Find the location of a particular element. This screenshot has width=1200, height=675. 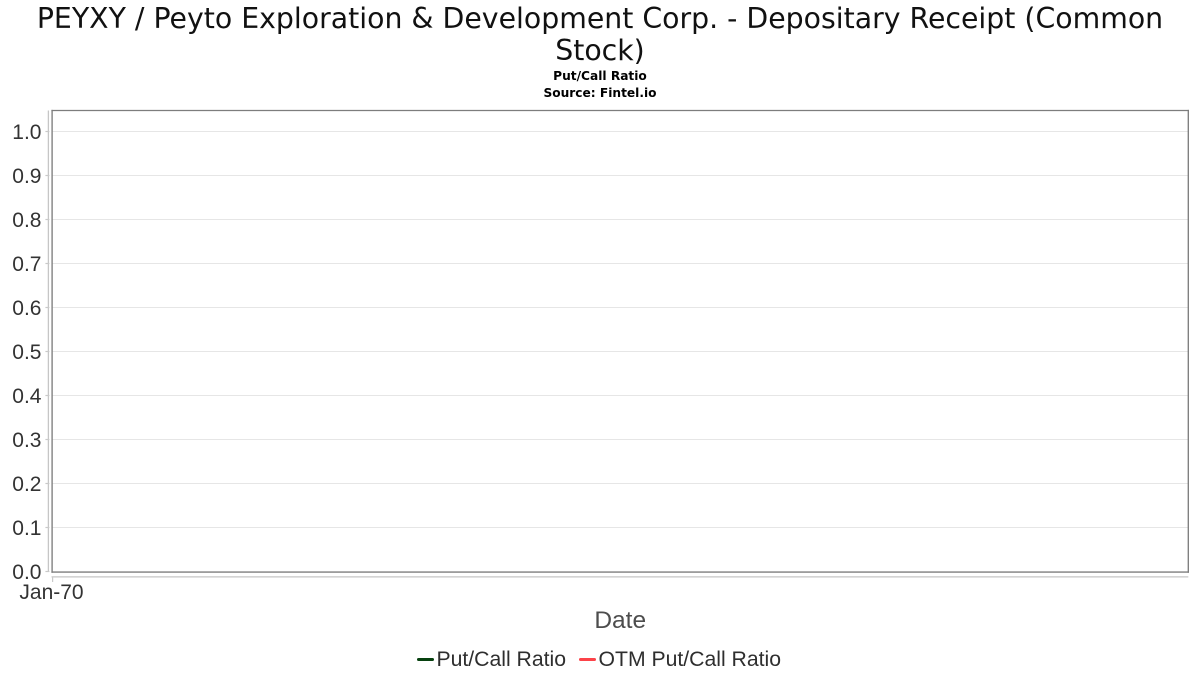

legend-item: OTM Put/Call Ratio is located at coordinates (680, 659).